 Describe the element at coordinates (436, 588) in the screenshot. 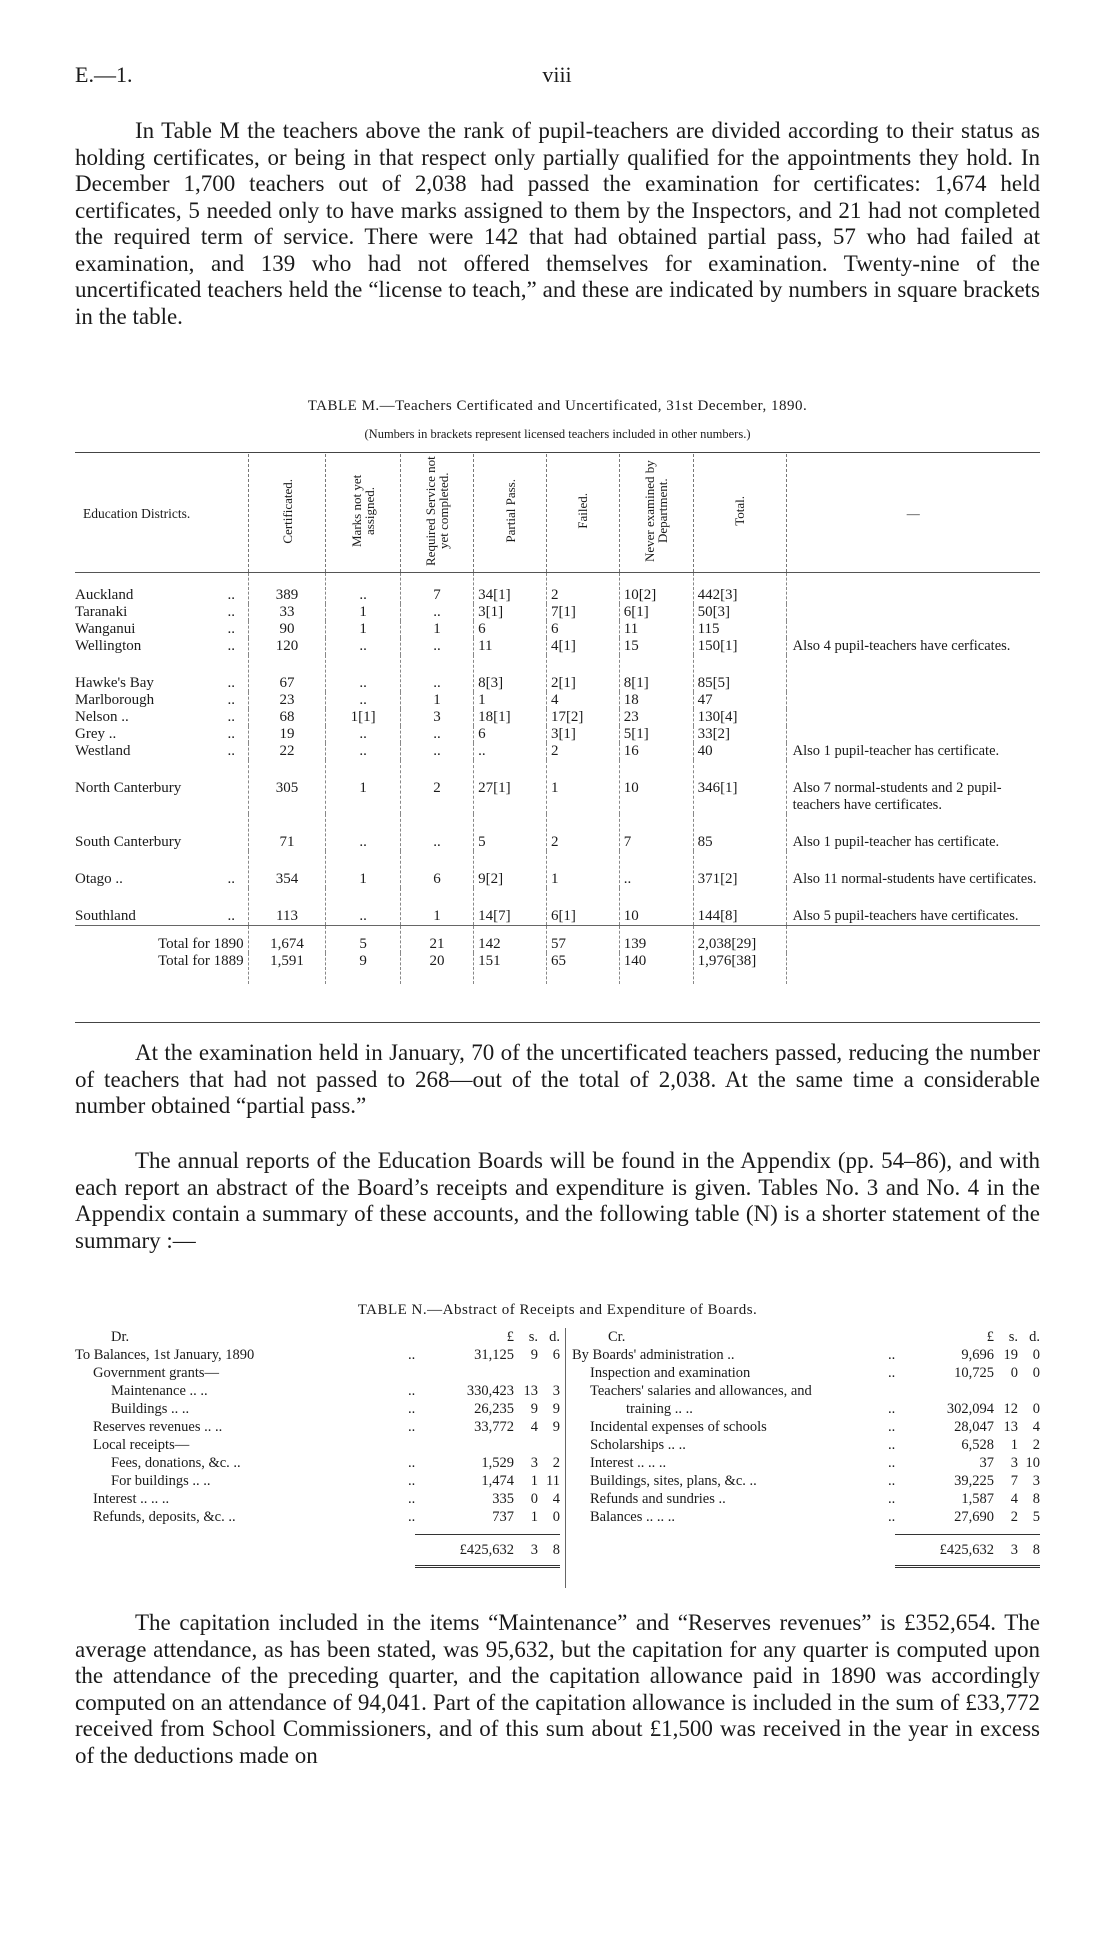

I see `data-cell: 7` at that location.